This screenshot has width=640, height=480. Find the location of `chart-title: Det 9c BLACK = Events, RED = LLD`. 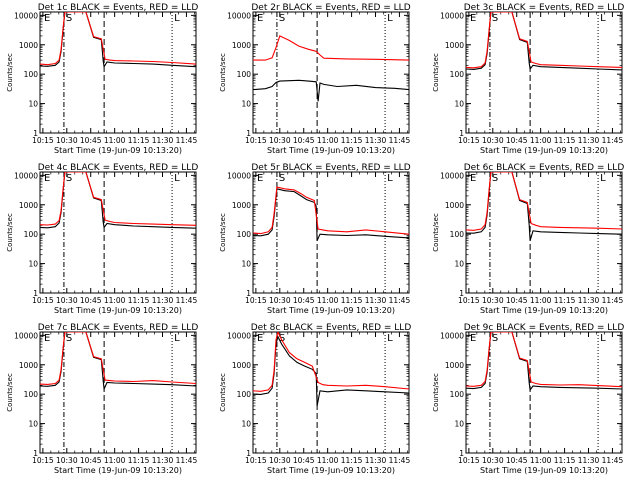

chart-title: Det 9c BLACK = Events, RED = LLD is located at coordinates (544, 328).